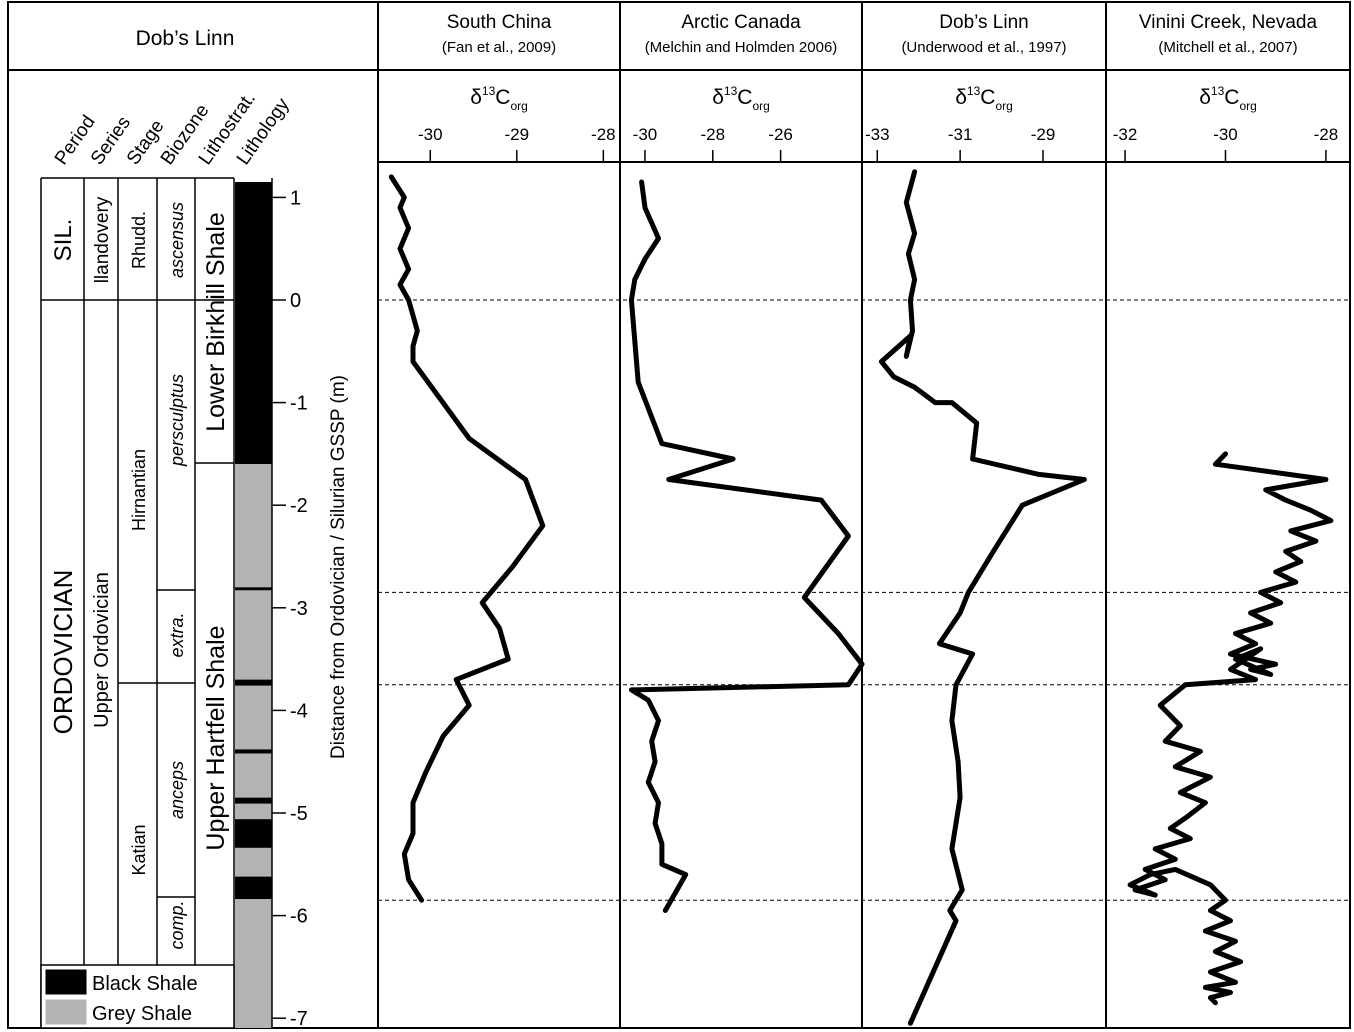 The image size is (1354, 1032). What do you see at coordinates (102, 239) in the screenshot?
I see `series-label-llandovery: llandovery` at bounding box center [102, 239].